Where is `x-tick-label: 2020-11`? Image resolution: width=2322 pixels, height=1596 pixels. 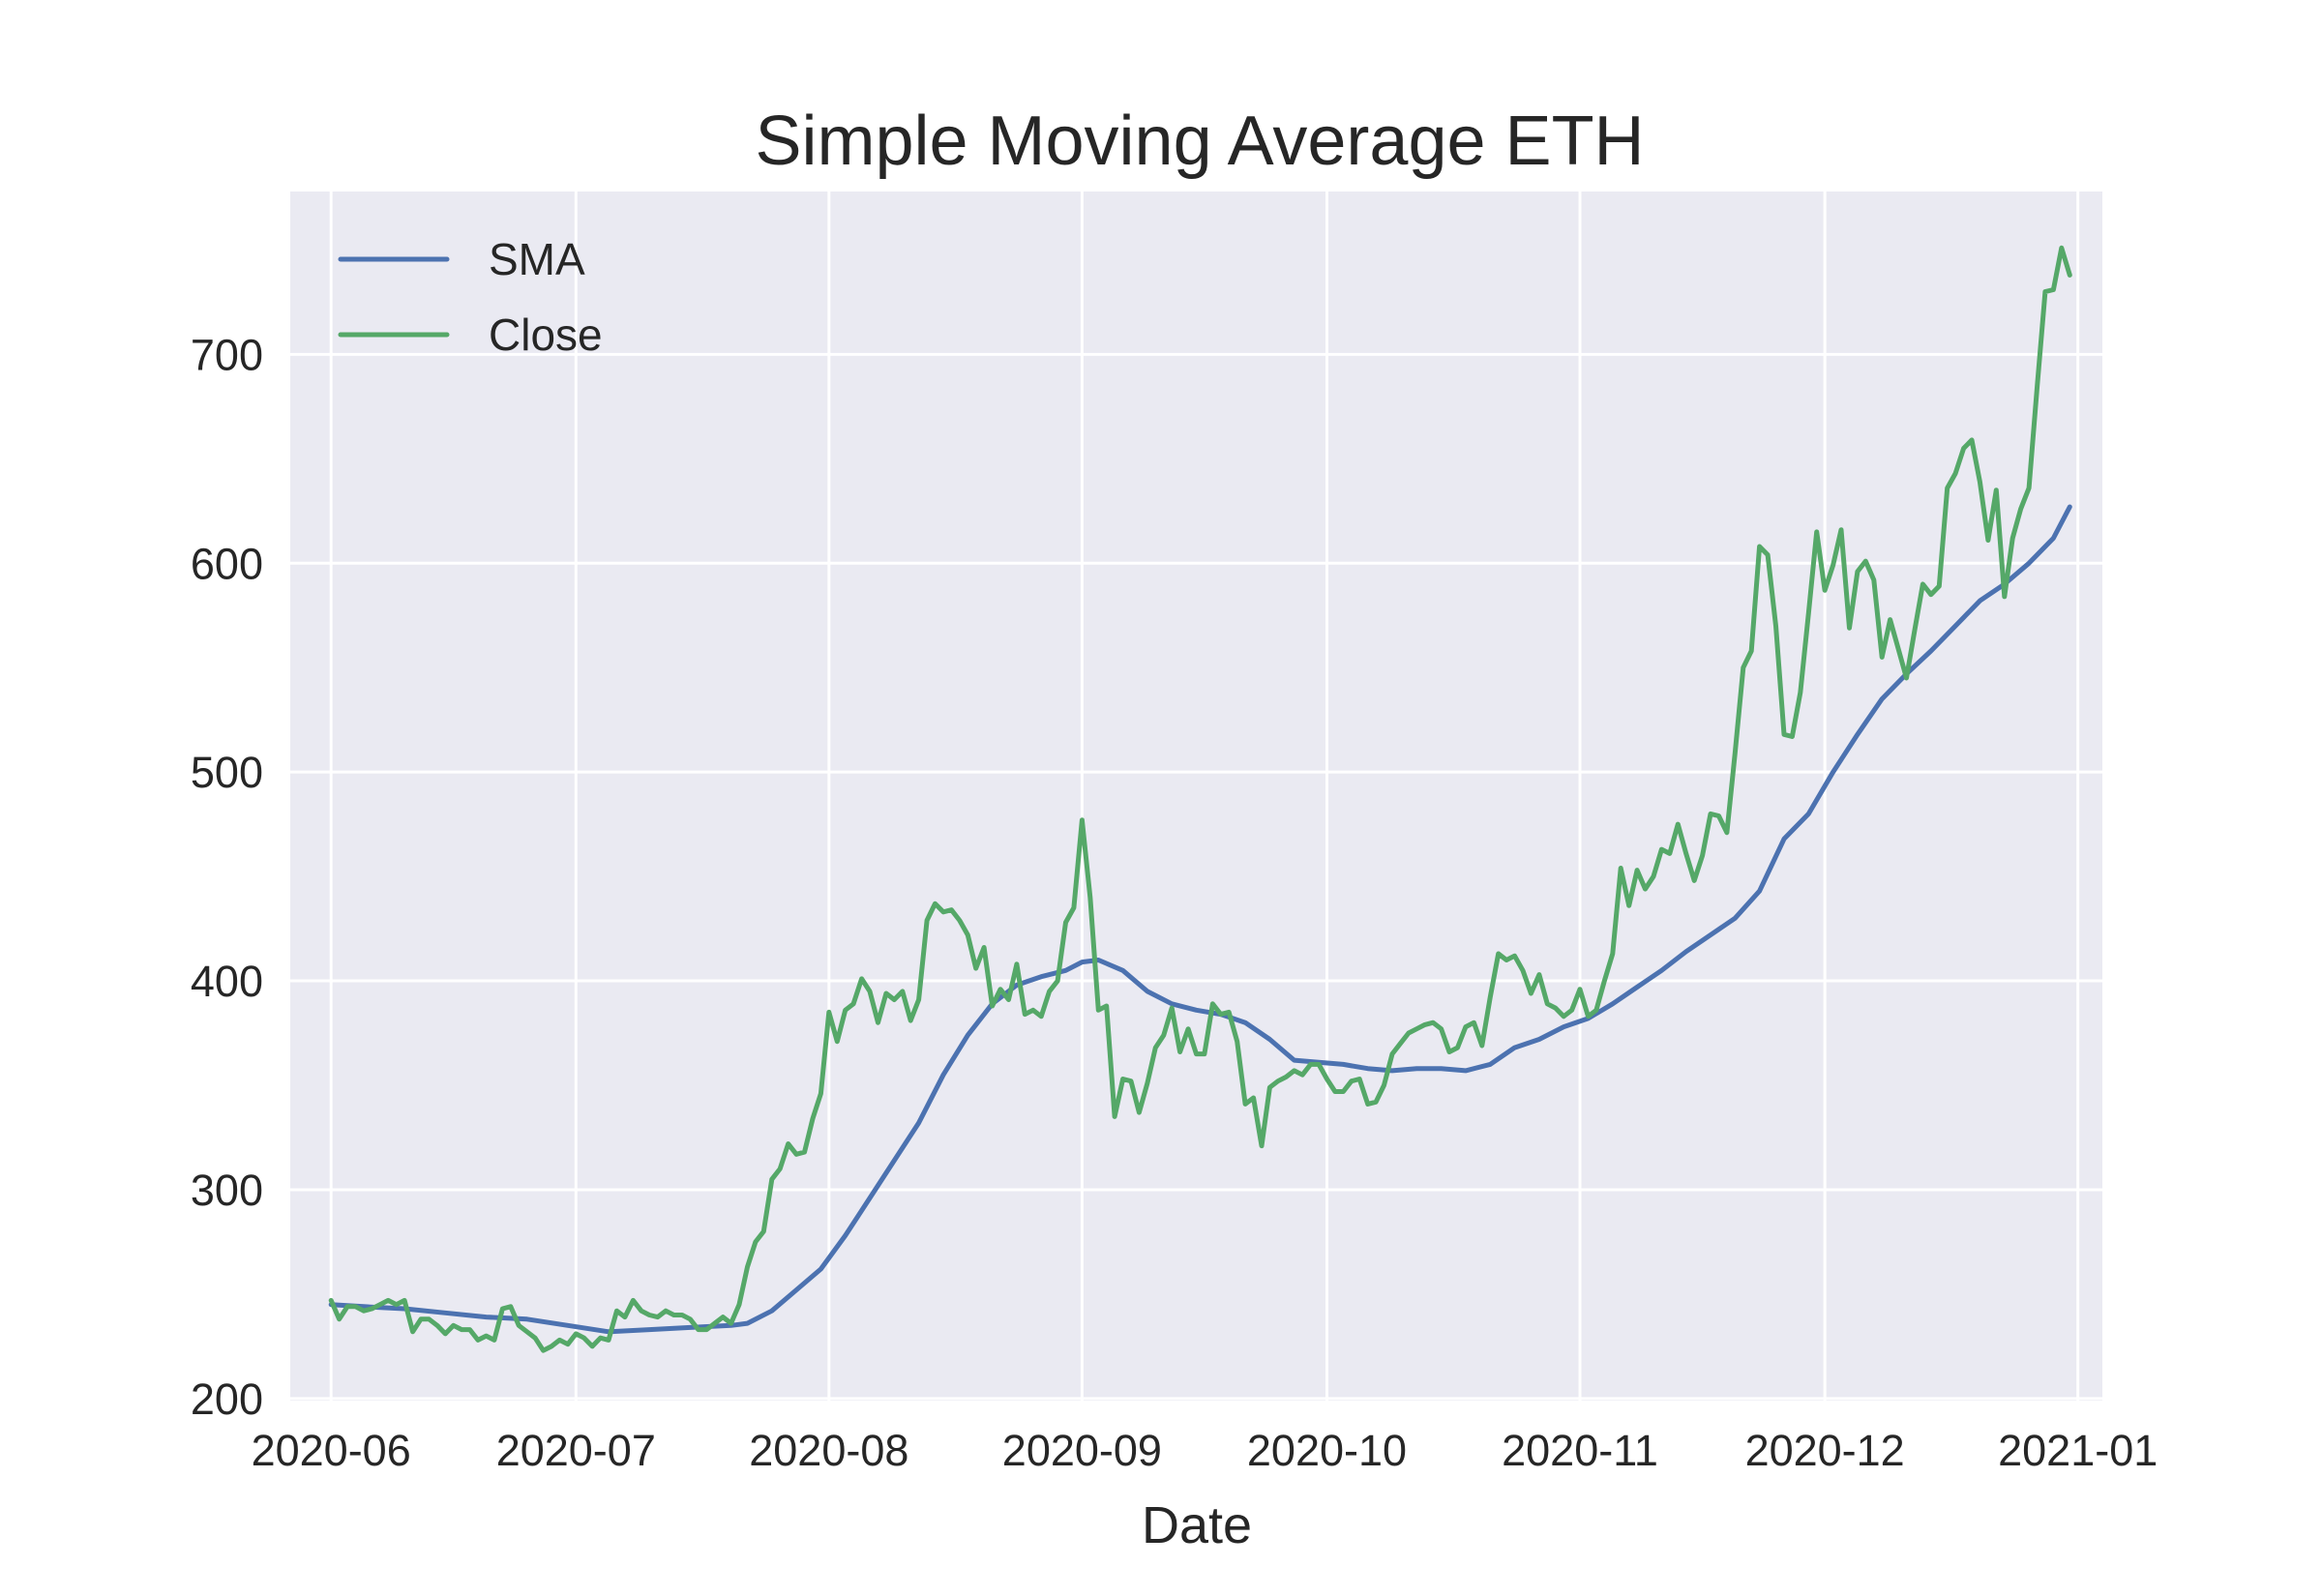 x-tick-label: 2020-11 is located at coordinates (1580, 1450).